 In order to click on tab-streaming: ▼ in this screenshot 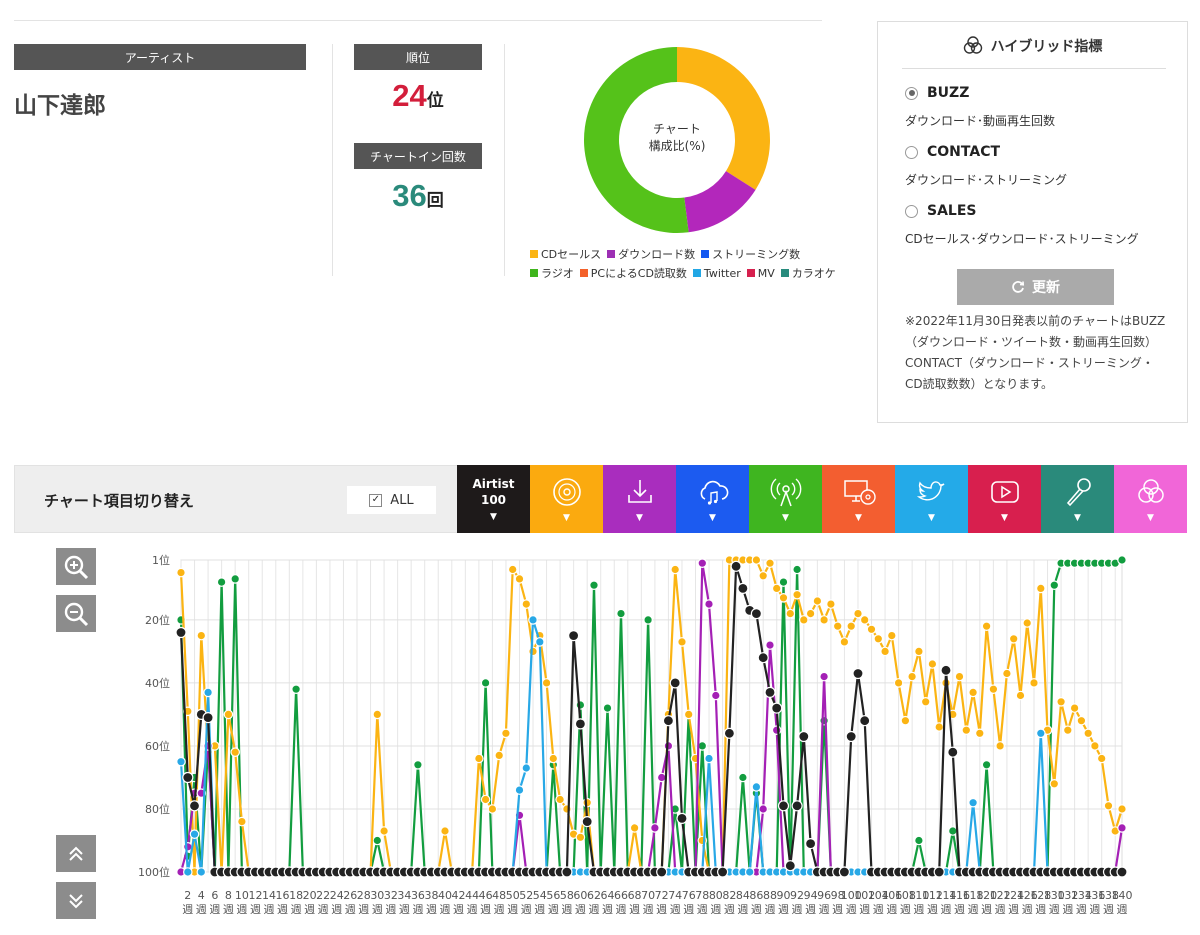, I will do `click(712, 499)`.